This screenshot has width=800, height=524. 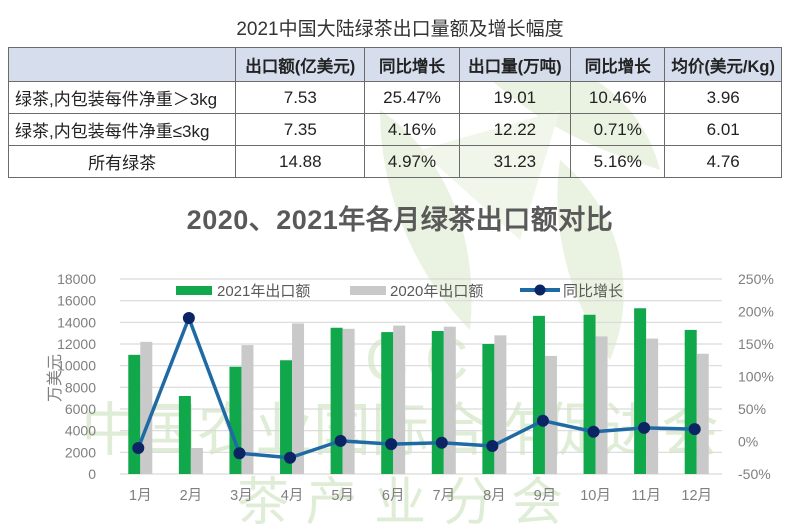 I want to click on y-tick-label: 0, so click(x=92, y=474).